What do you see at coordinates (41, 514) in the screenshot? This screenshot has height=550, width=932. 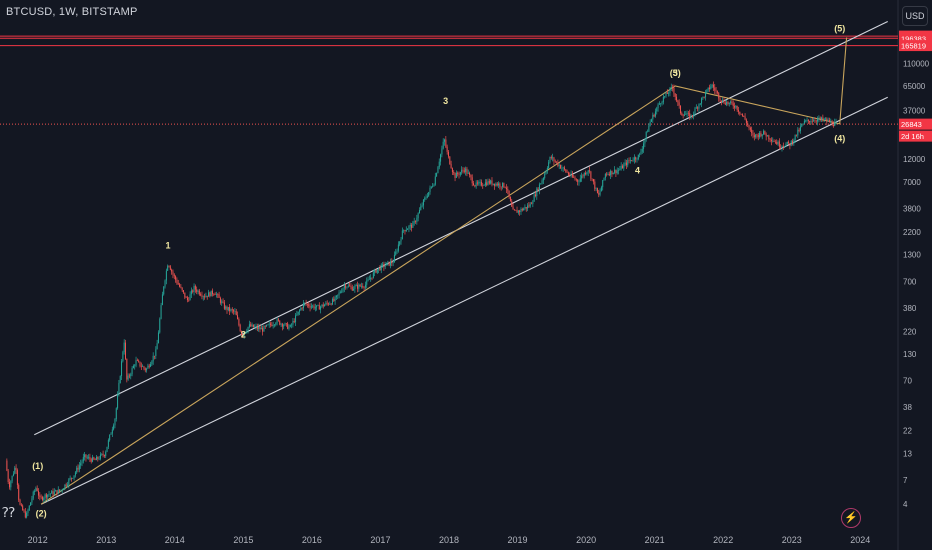 I see `wave-label: (2)` at bounding box center [41, 514].